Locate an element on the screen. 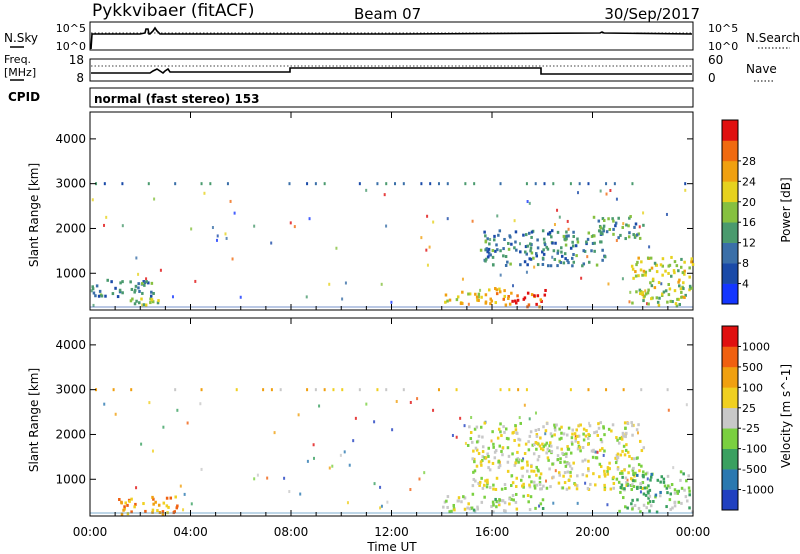 This screenshot has height=554, width=800. colorbar-segment is located at coordinates (730, 192).